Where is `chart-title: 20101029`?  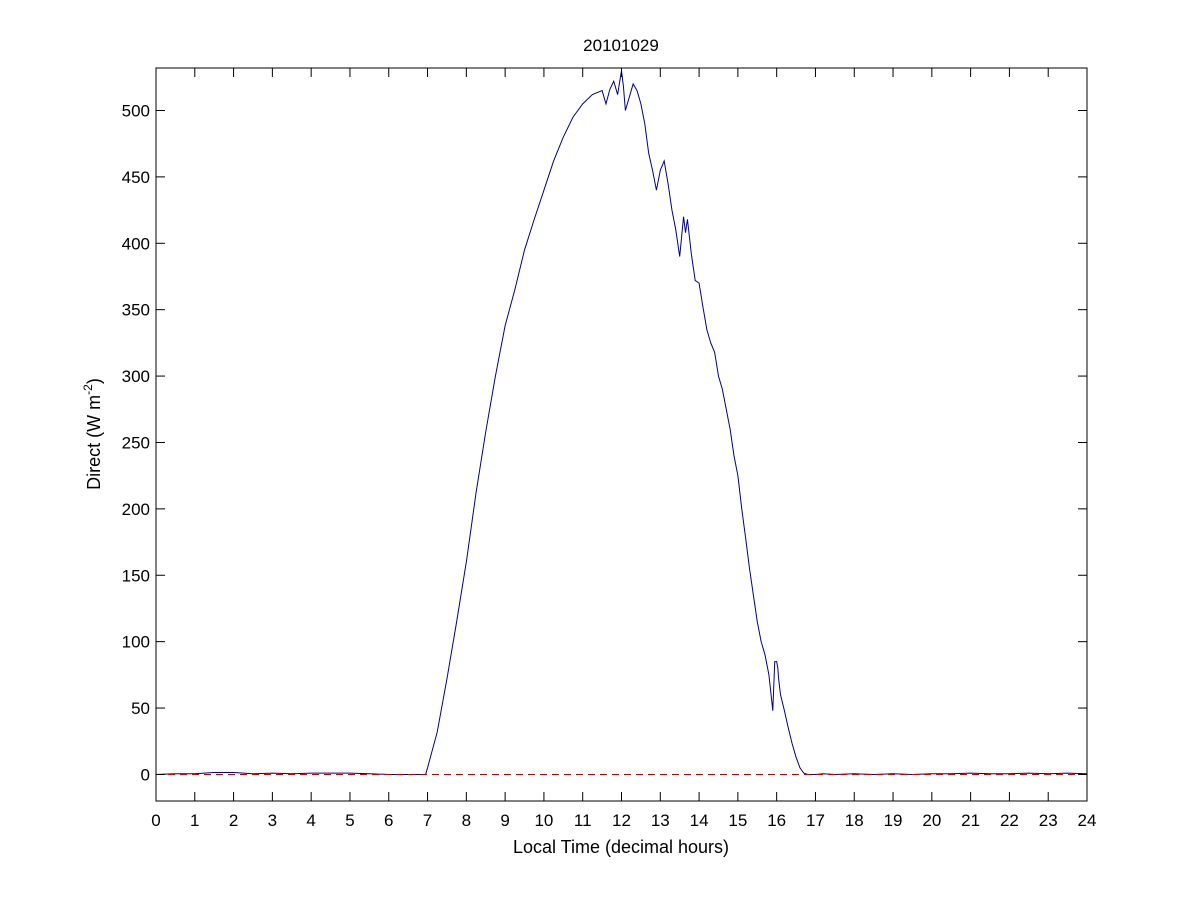
chart-title: 20101029 is located at coordinates (621, 45).